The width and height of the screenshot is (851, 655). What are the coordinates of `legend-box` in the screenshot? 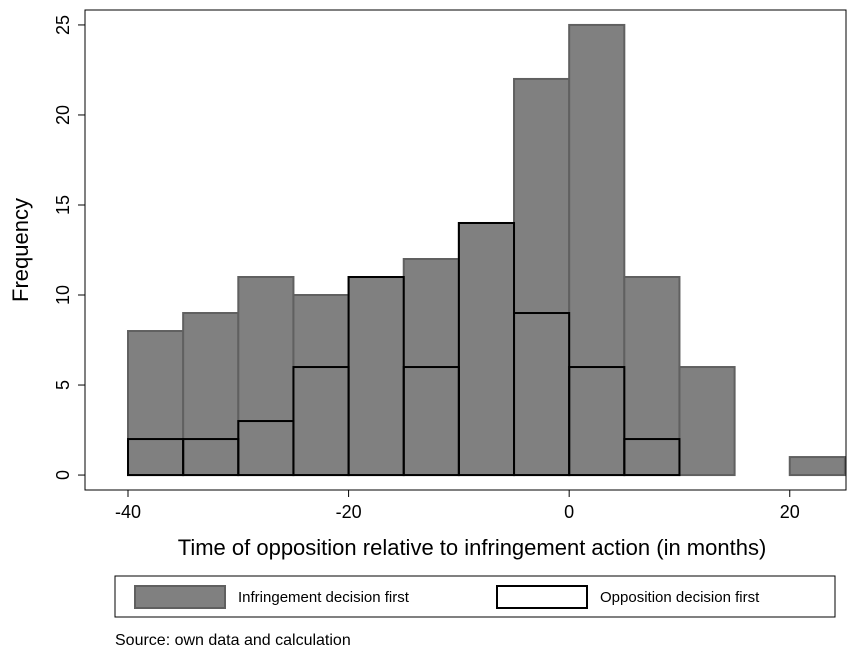 It's located at (475, 596).